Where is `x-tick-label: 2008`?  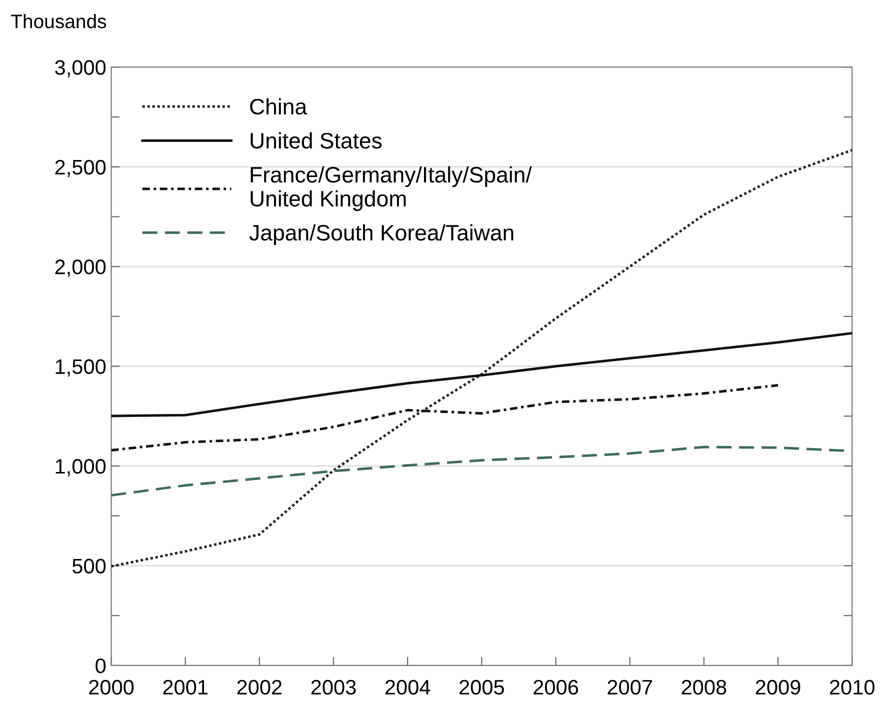 x-tick-label: 2008 is located at coordinates (704, 687).